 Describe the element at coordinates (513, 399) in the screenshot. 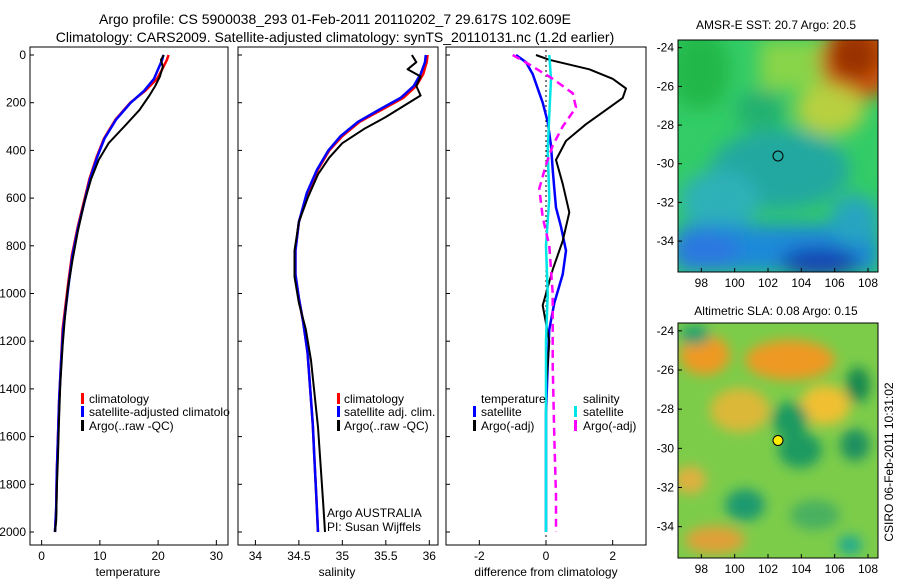

I see `legend-heading-temperature: temperature` at that location.